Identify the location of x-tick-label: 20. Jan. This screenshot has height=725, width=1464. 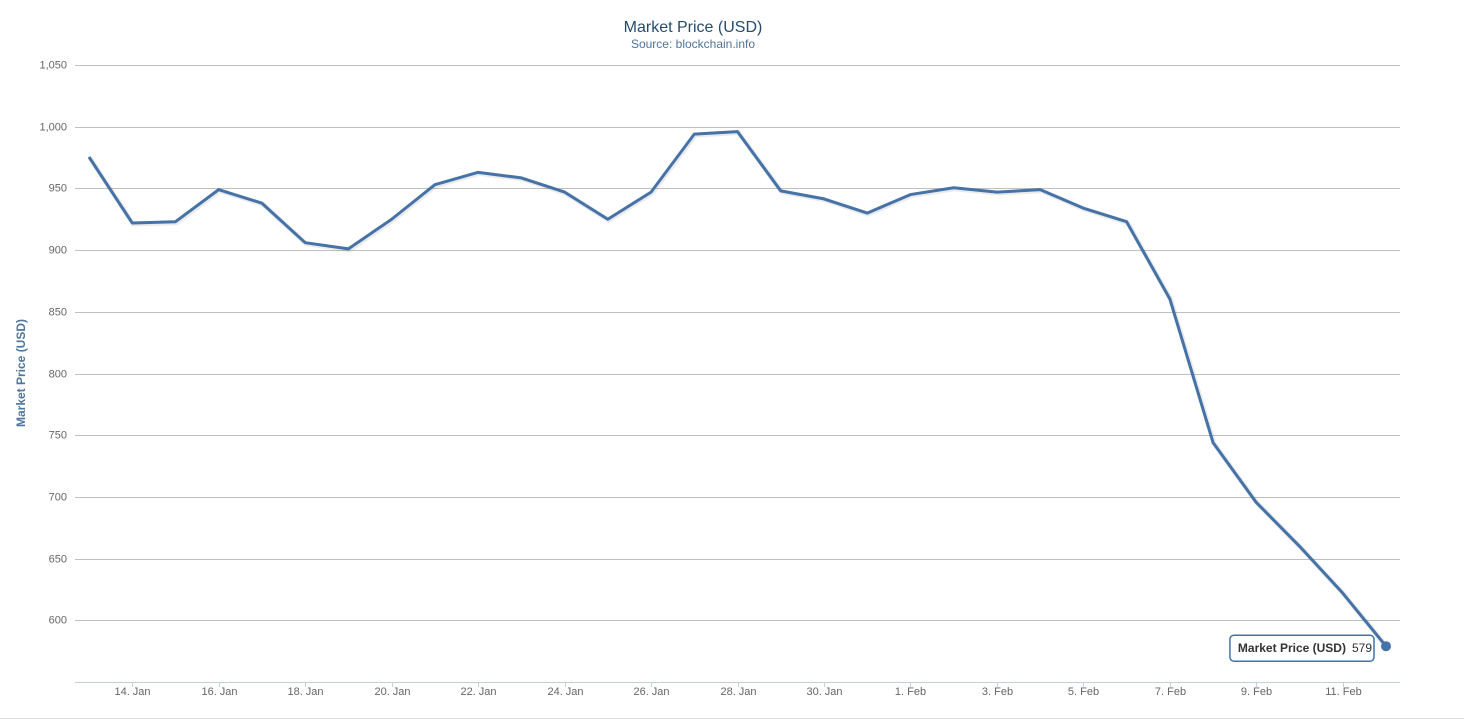
(392, 692).